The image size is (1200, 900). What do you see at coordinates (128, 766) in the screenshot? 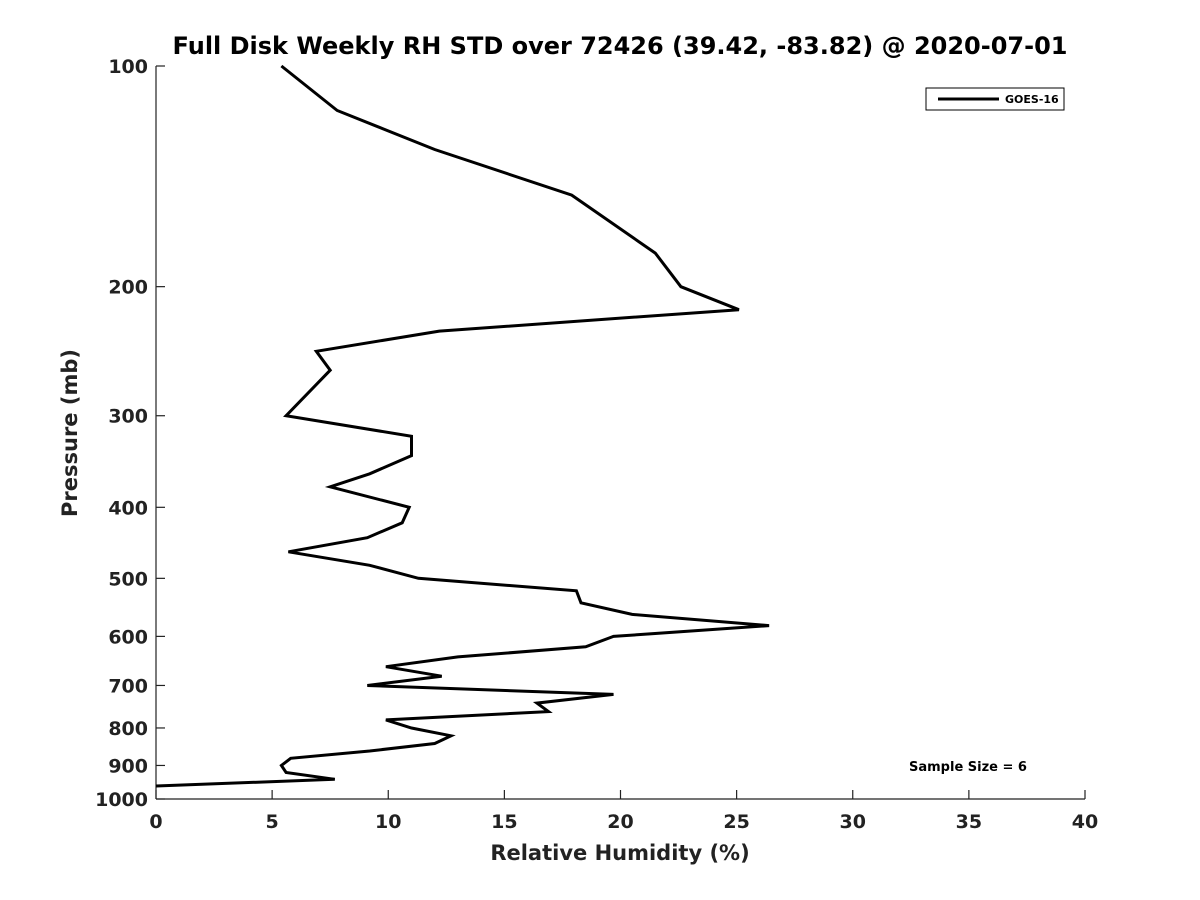
I see `y-tick-label: 900` at bounding box center [128, 766].